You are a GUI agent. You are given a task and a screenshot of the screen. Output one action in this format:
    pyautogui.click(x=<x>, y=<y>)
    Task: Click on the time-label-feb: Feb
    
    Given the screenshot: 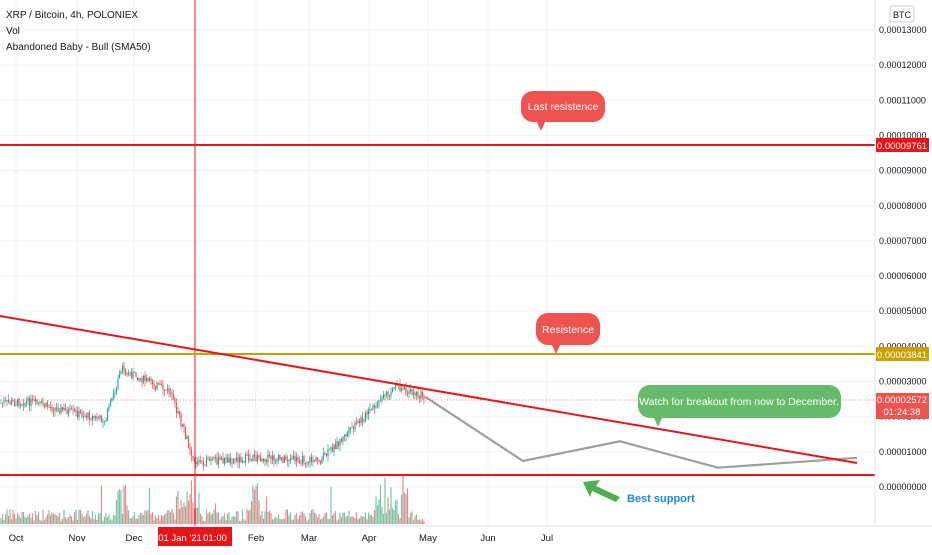 What is the action you would take?
    pyautogui.click(x=256, y=538)
    